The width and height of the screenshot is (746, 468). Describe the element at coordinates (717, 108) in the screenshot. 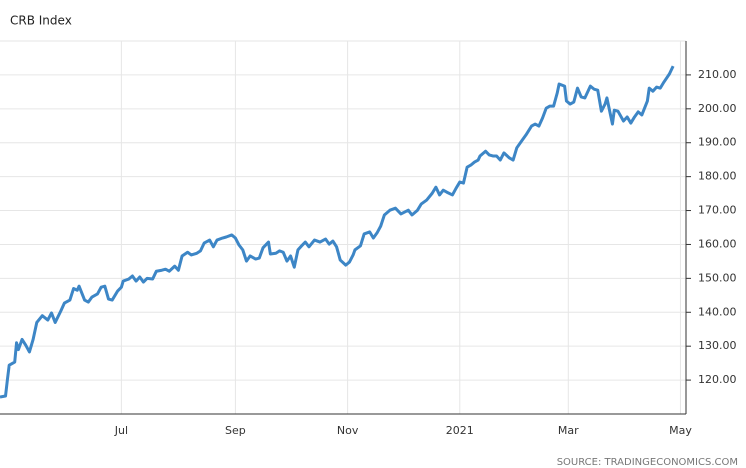

I see `y-tick-label: 200.00` at that location.